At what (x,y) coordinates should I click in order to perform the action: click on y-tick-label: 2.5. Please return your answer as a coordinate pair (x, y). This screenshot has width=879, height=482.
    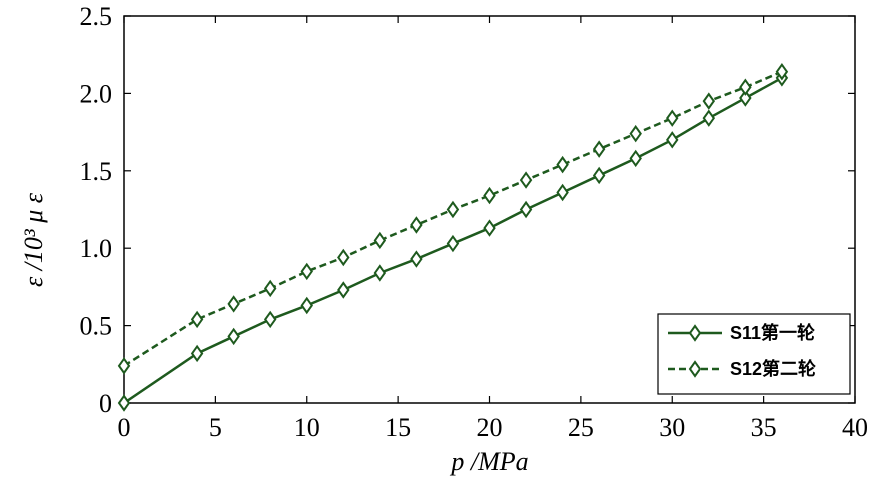
    Looking at the image, I should click on (96, 16).